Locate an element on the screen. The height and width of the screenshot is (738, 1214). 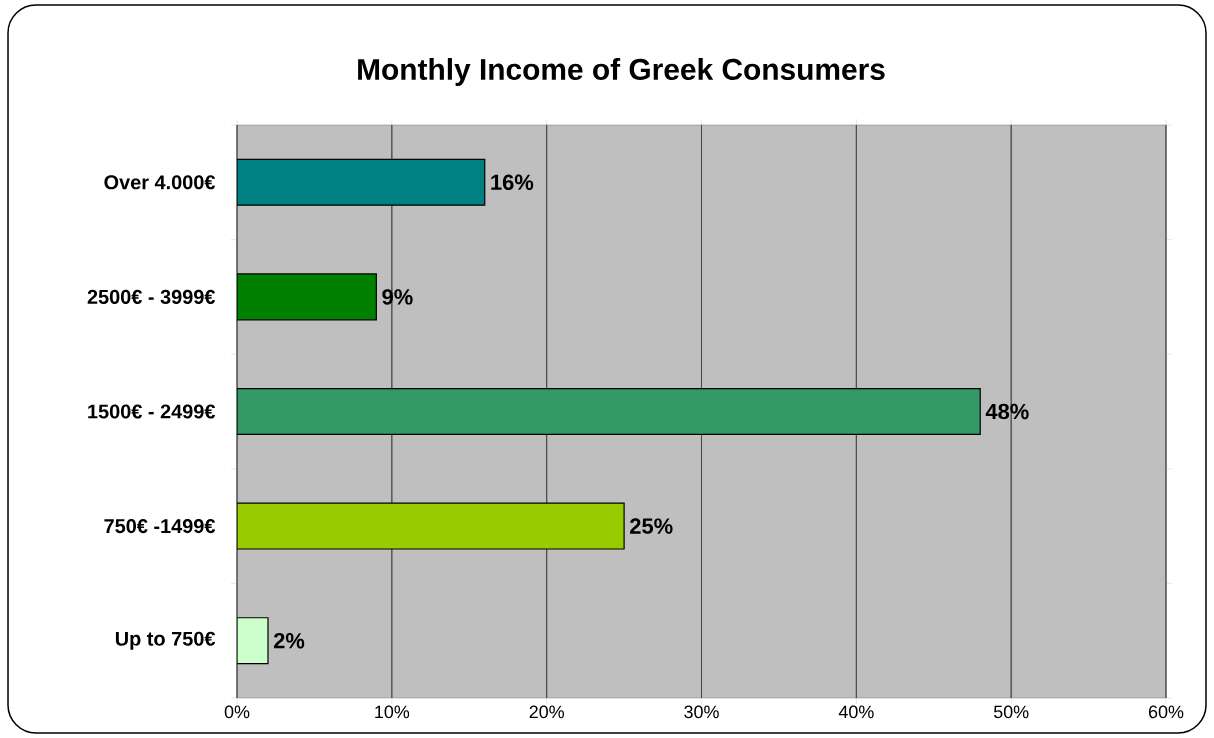
x-tick-label: 0% is located at coordinates (237, 712).